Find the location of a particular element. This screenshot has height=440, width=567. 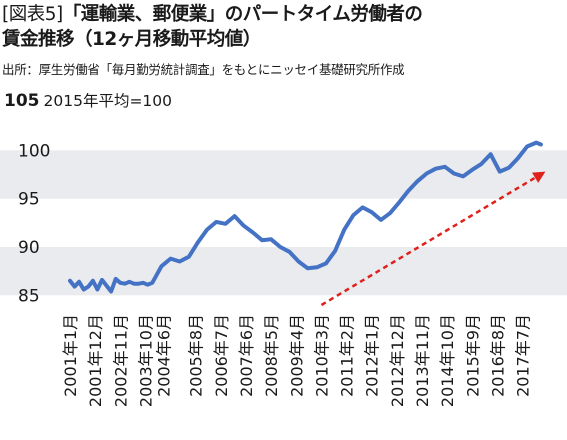

x-tick-label: 2005年8月 is located at coordinates (196, 355).